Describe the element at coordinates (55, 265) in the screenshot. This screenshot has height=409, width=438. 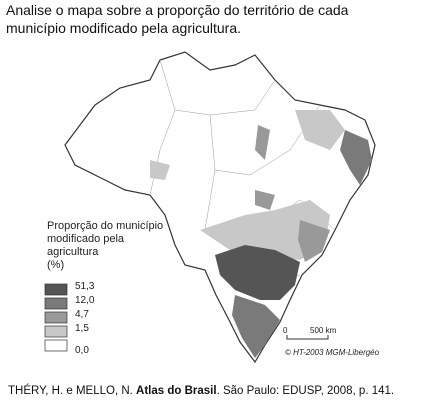
I see `legend-title: (%)` at that location.